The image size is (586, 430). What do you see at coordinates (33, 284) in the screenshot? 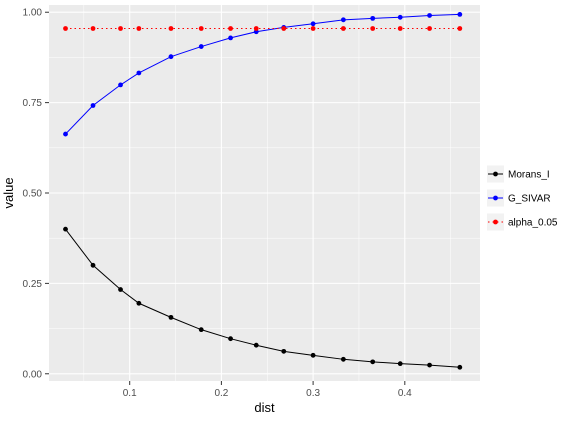
I see `y-tick-label: 0.25` at bounding box center [33, 284].